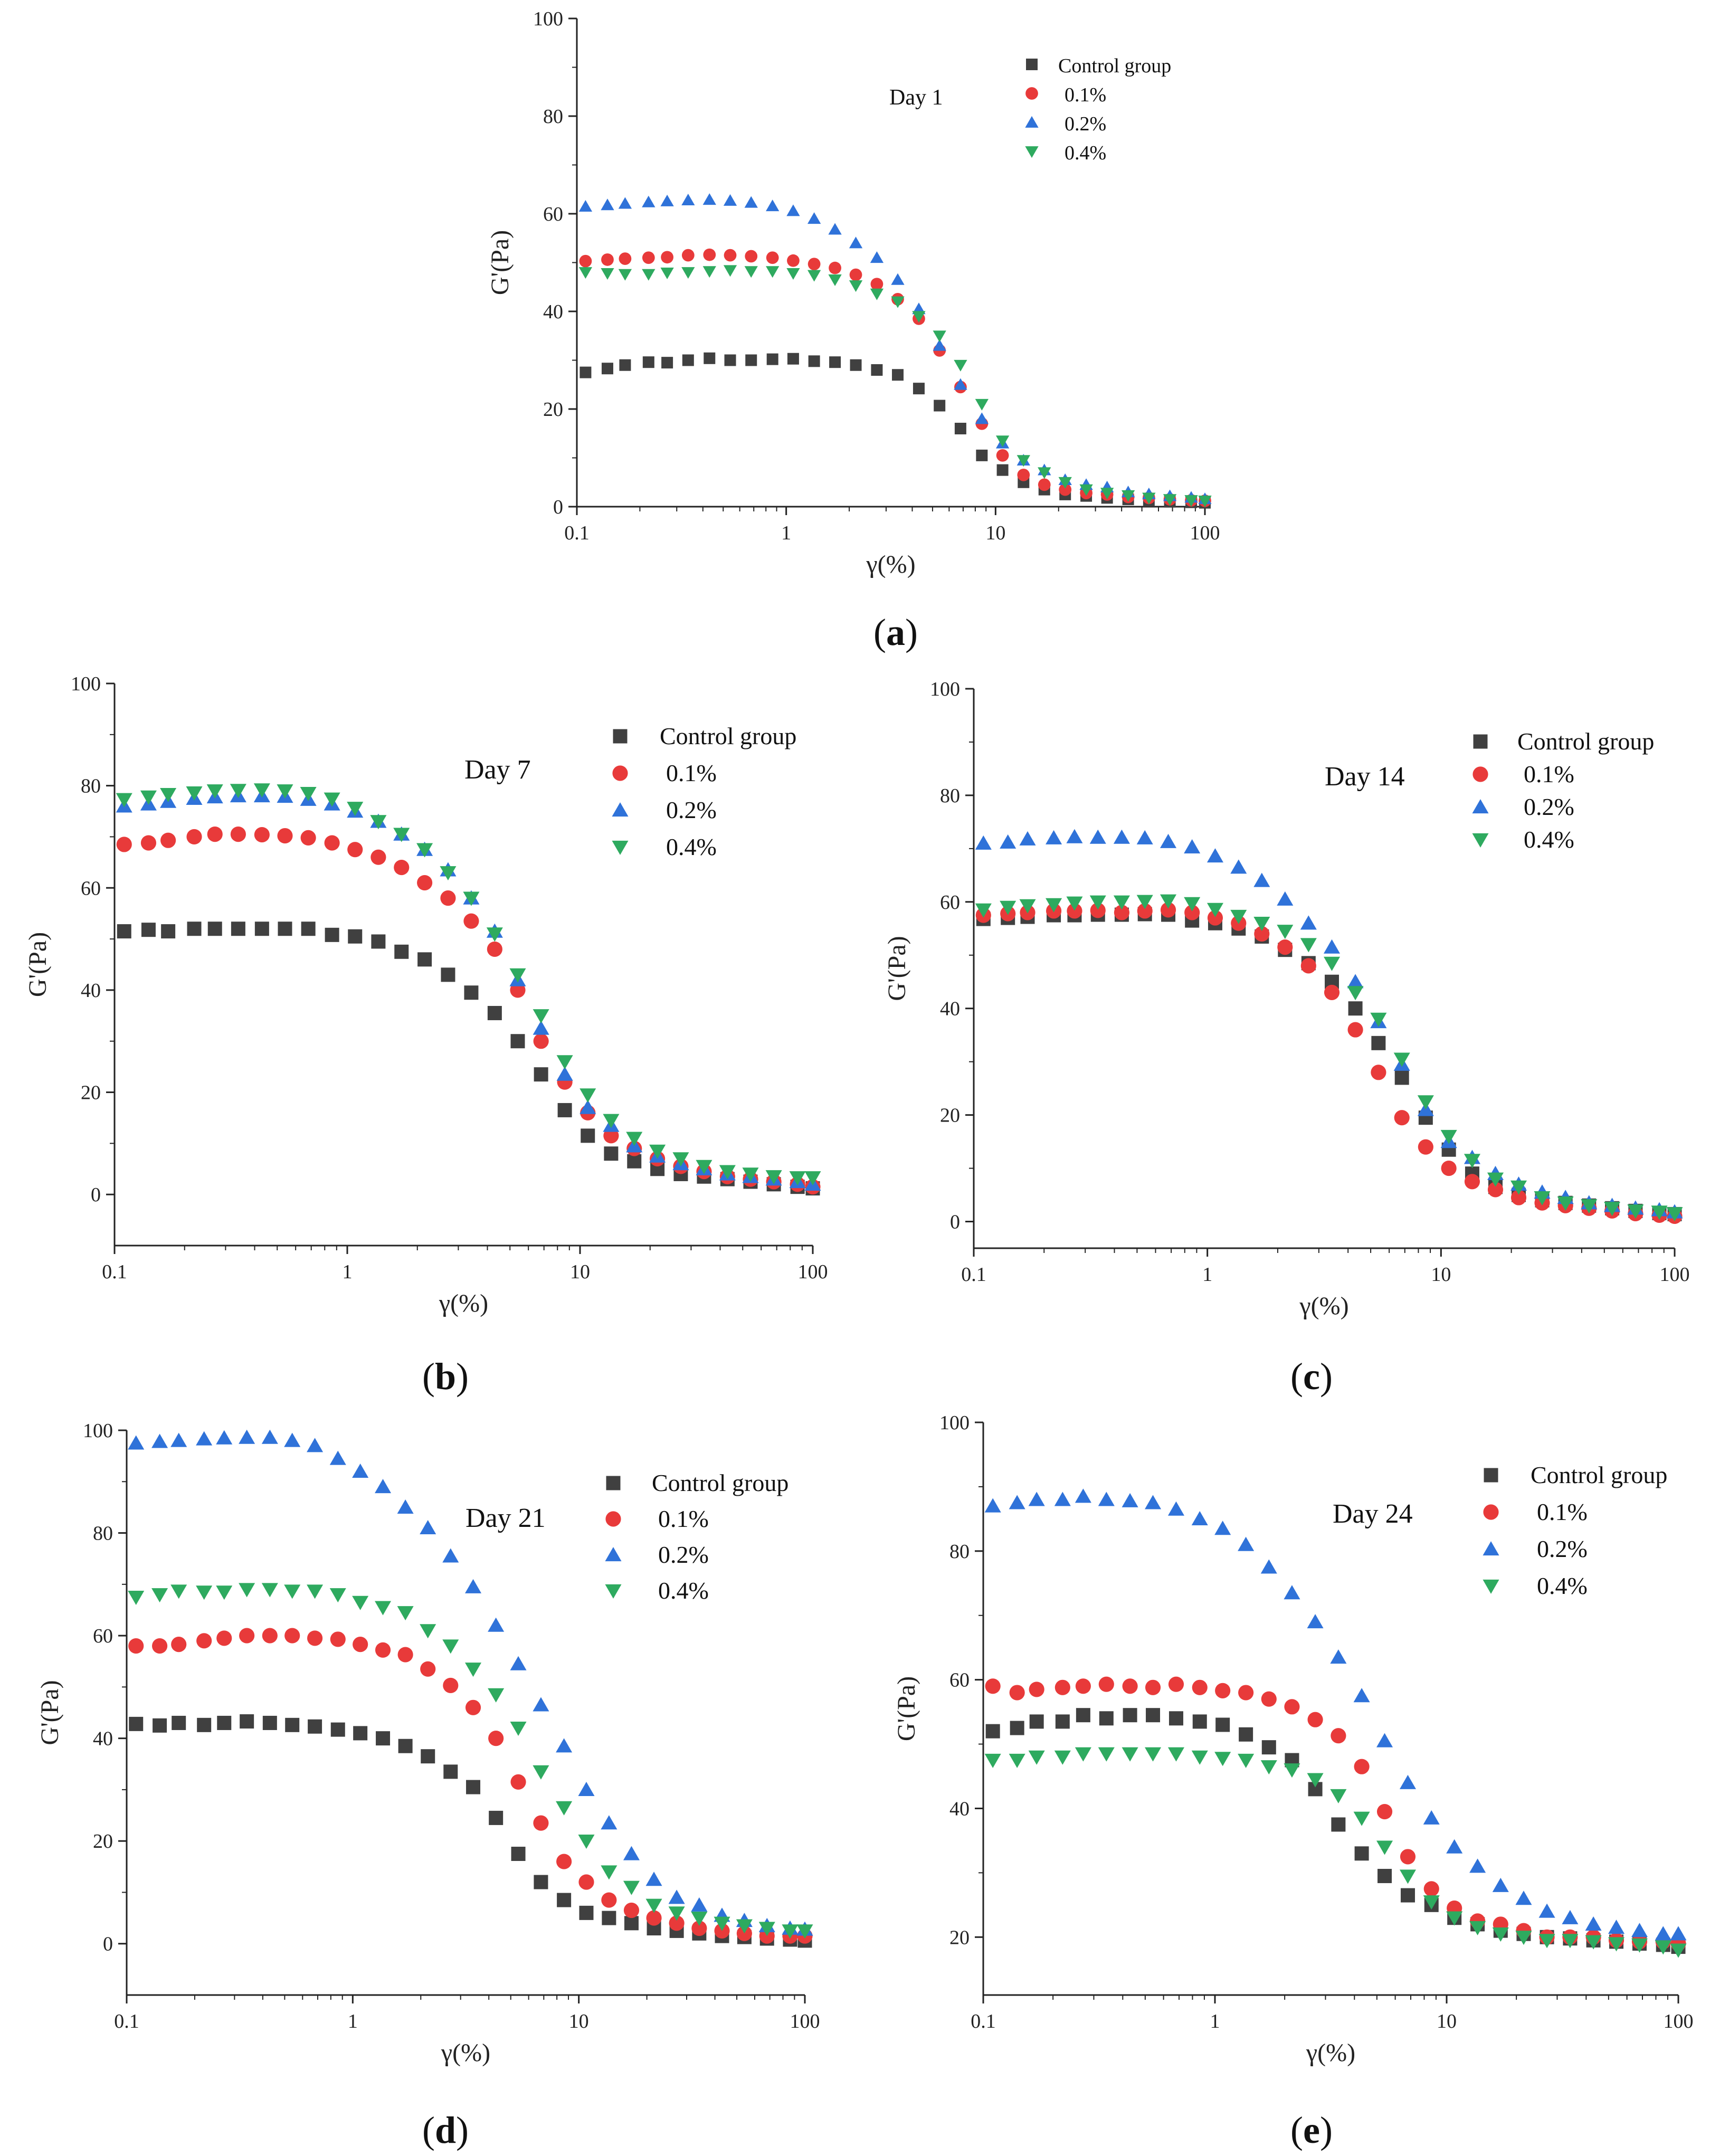 The height and width of the screenshot is (2156, 1710). What do you see at coordinates (1311, 2130) in the screenshot?
I see `panel-caption: (e)` at bounding box center [1311, 2130].